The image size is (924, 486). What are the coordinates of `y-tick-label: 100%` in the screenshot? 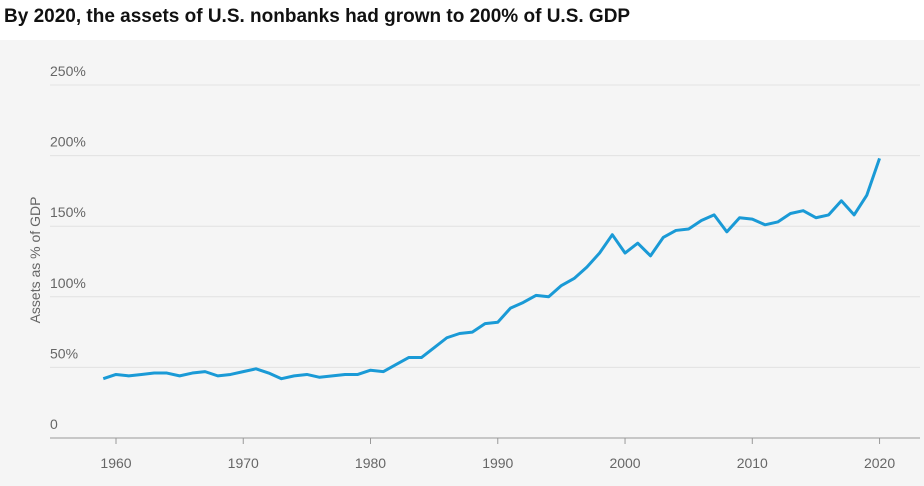 It's located at (68, 283).